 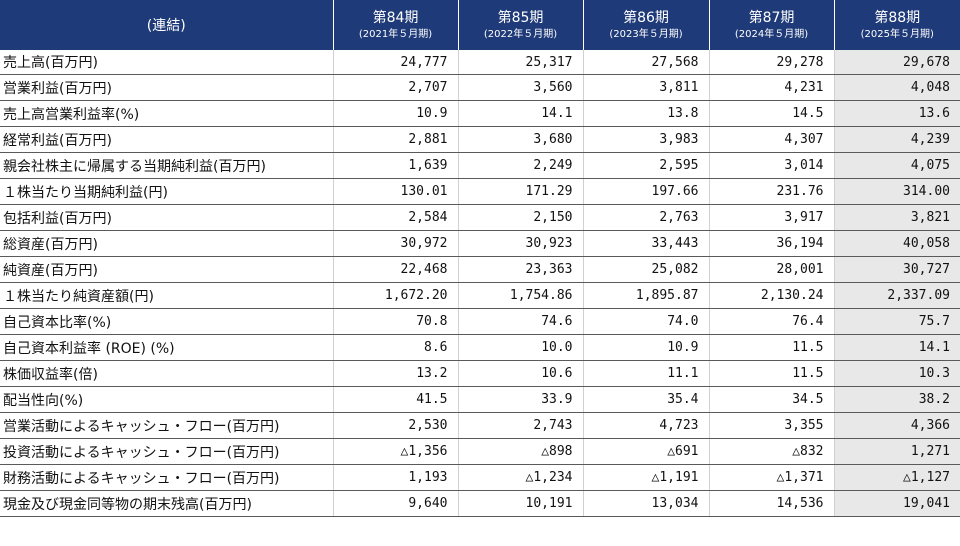 I want to click on value-cell: 75.7, so click(x=897, y=321).